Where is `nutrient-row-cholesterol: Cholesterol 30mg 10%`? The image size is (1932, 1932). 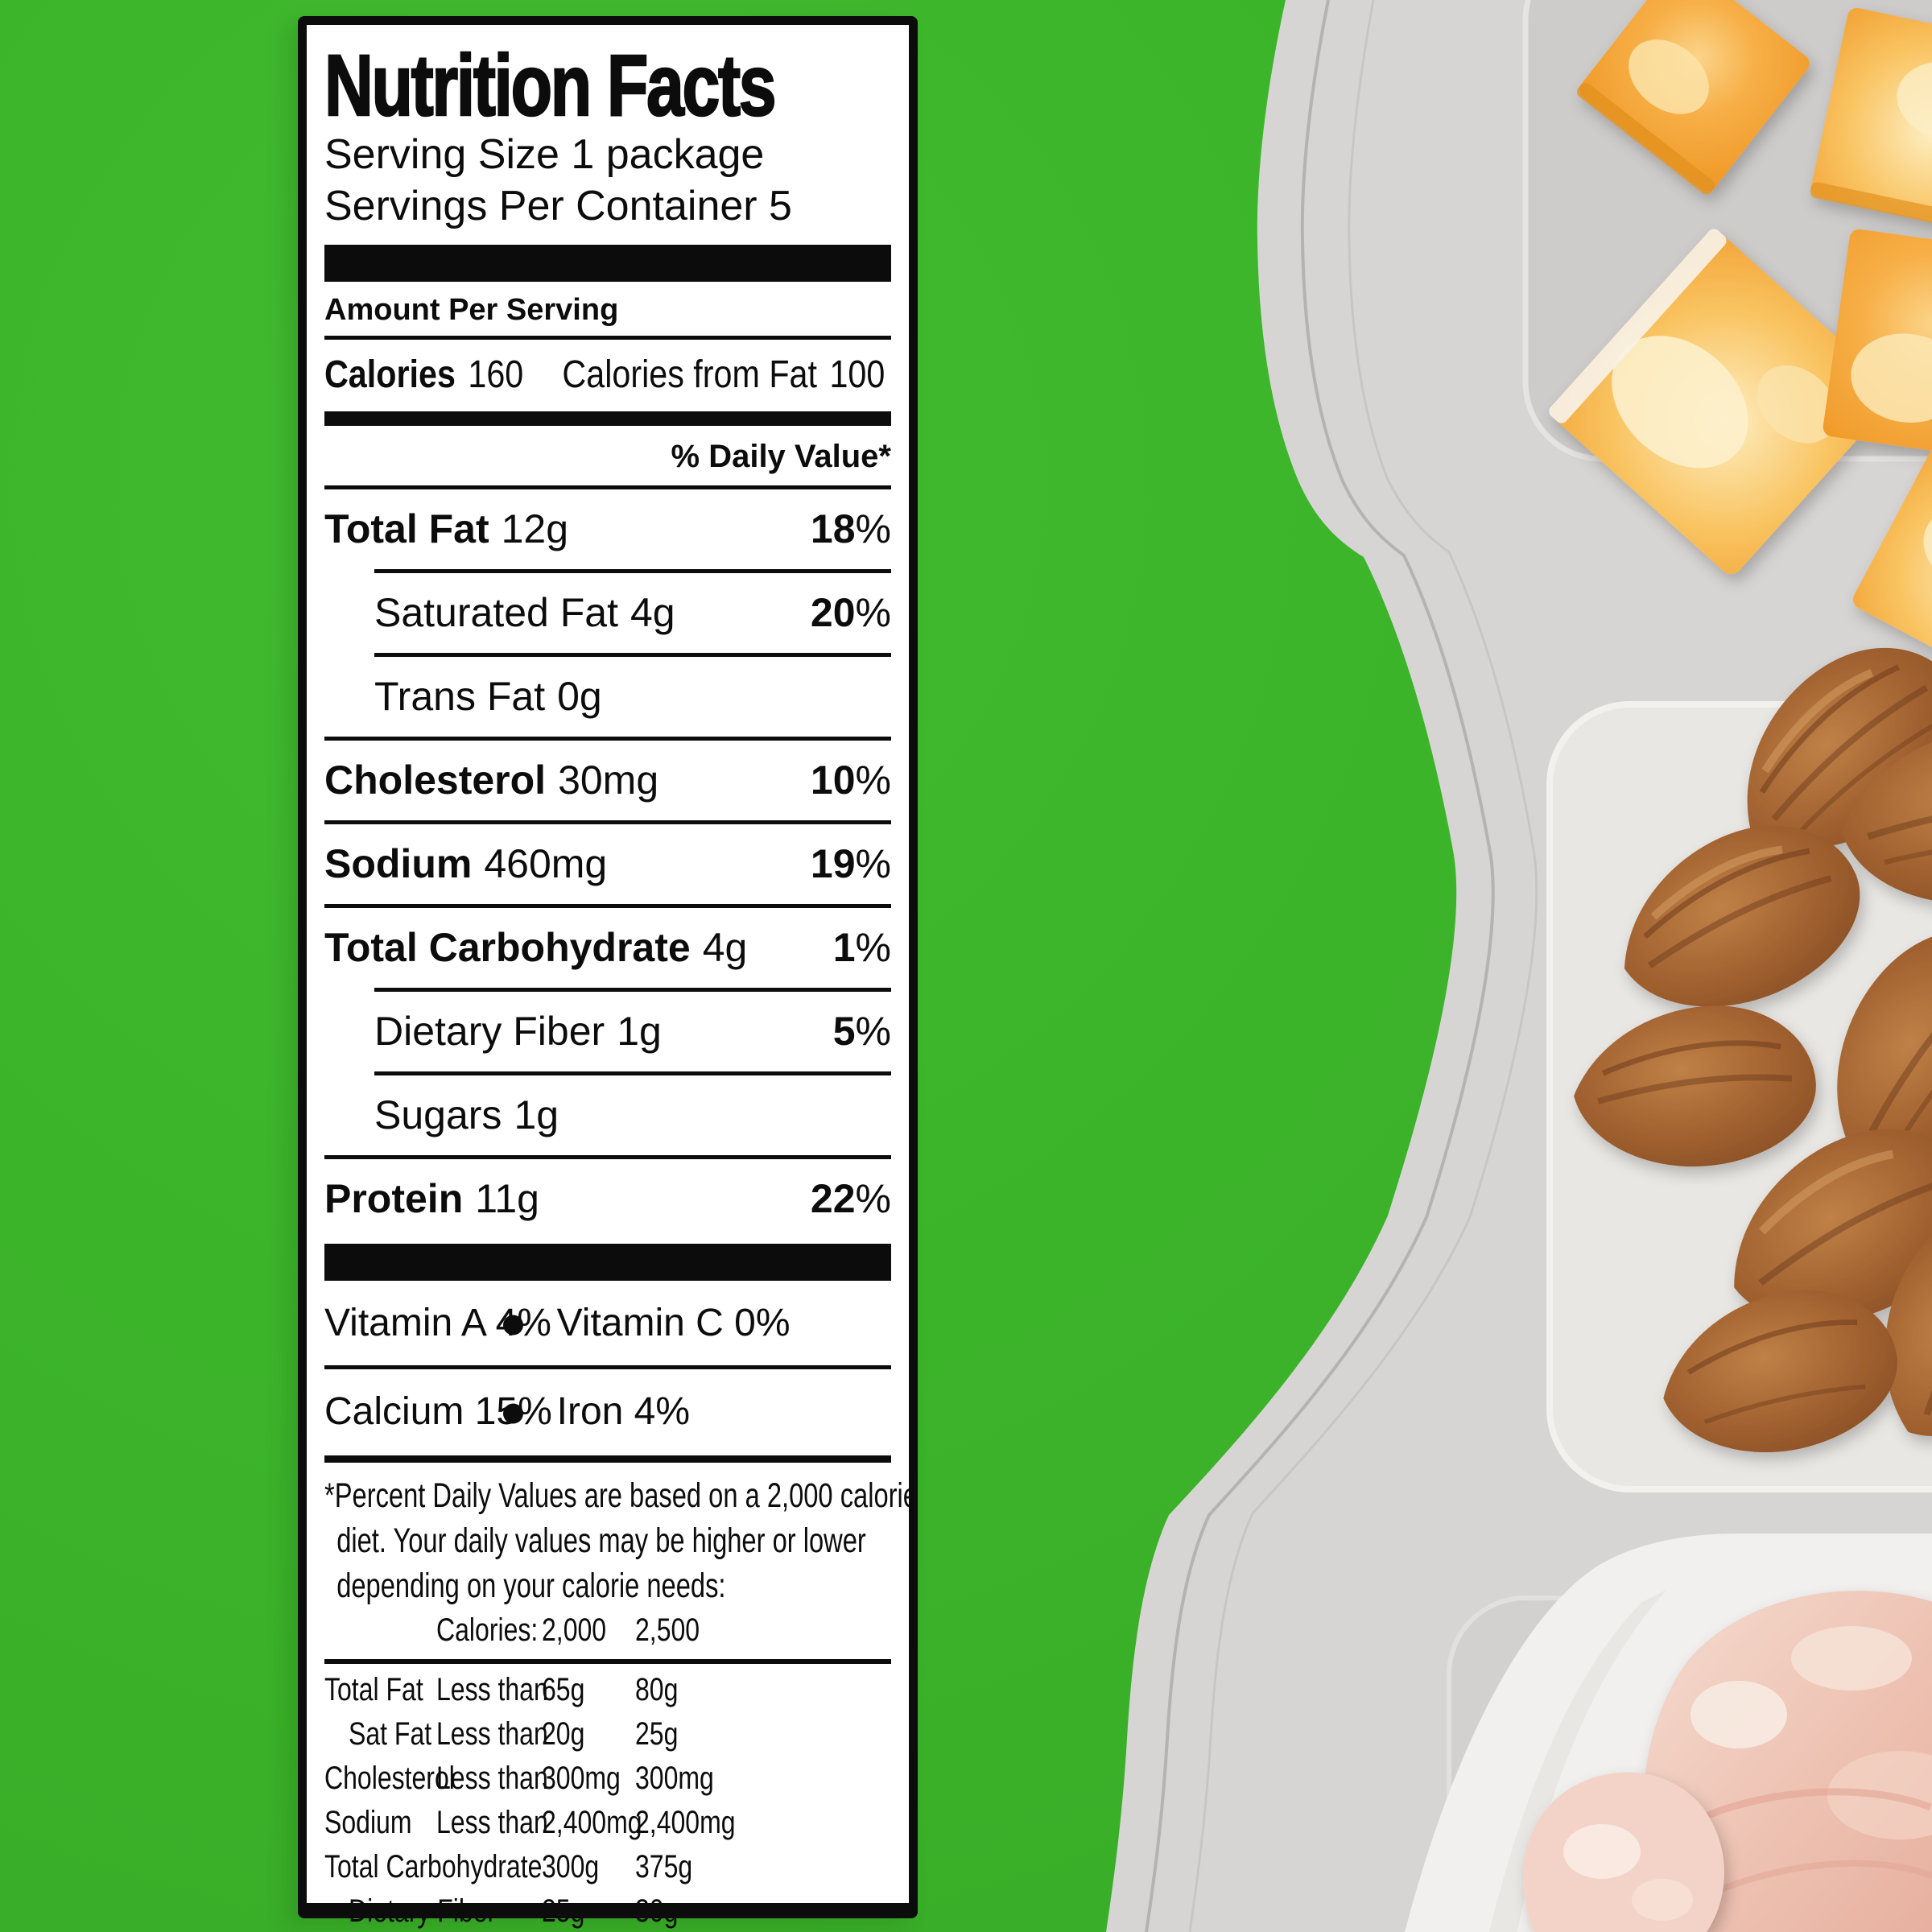
nutrient-row-cholesterol: Cholesterol 30mg 10% is located at coordinates (607, 780).